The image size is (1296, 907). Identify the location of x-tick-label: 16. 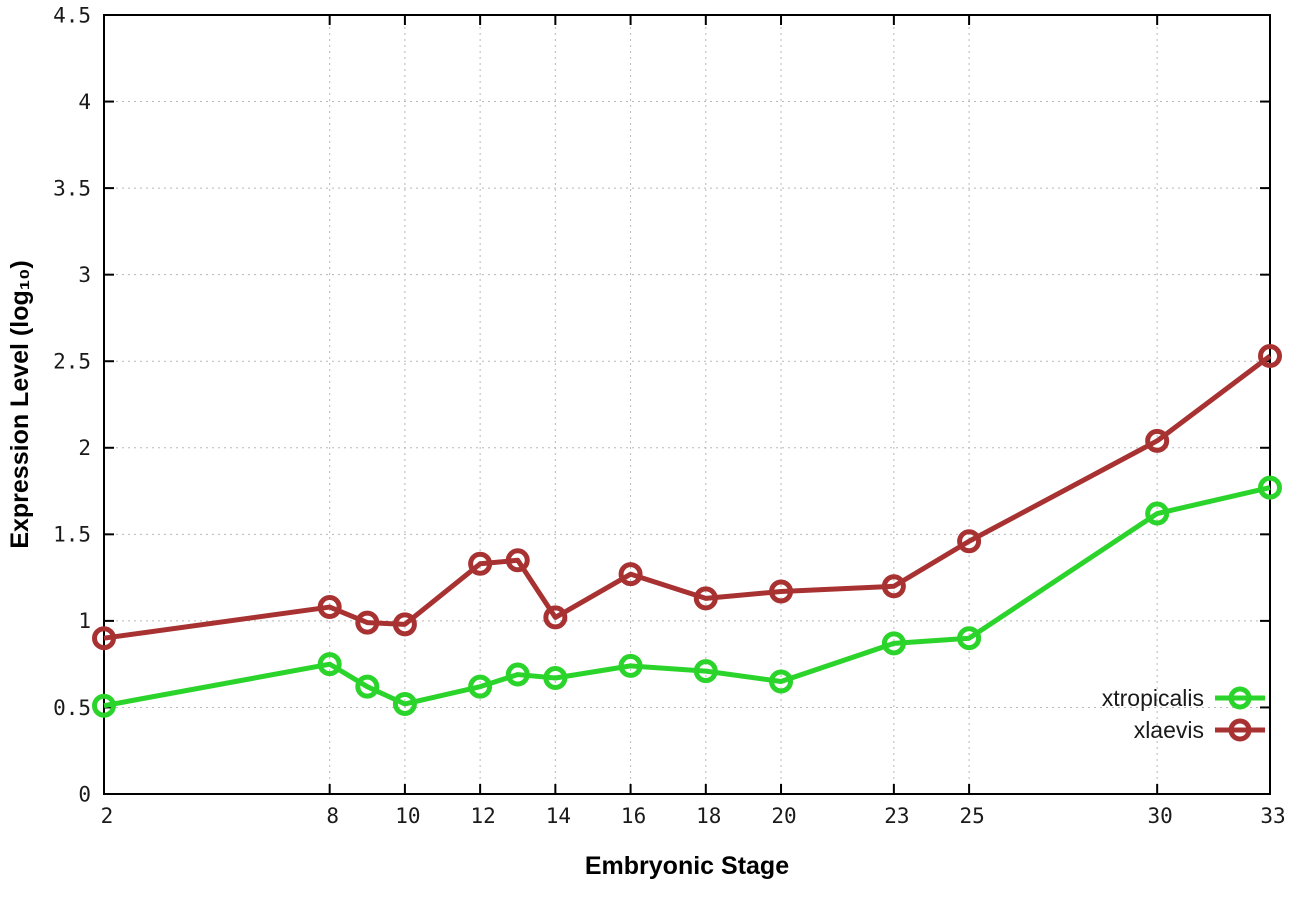
(633, 816).